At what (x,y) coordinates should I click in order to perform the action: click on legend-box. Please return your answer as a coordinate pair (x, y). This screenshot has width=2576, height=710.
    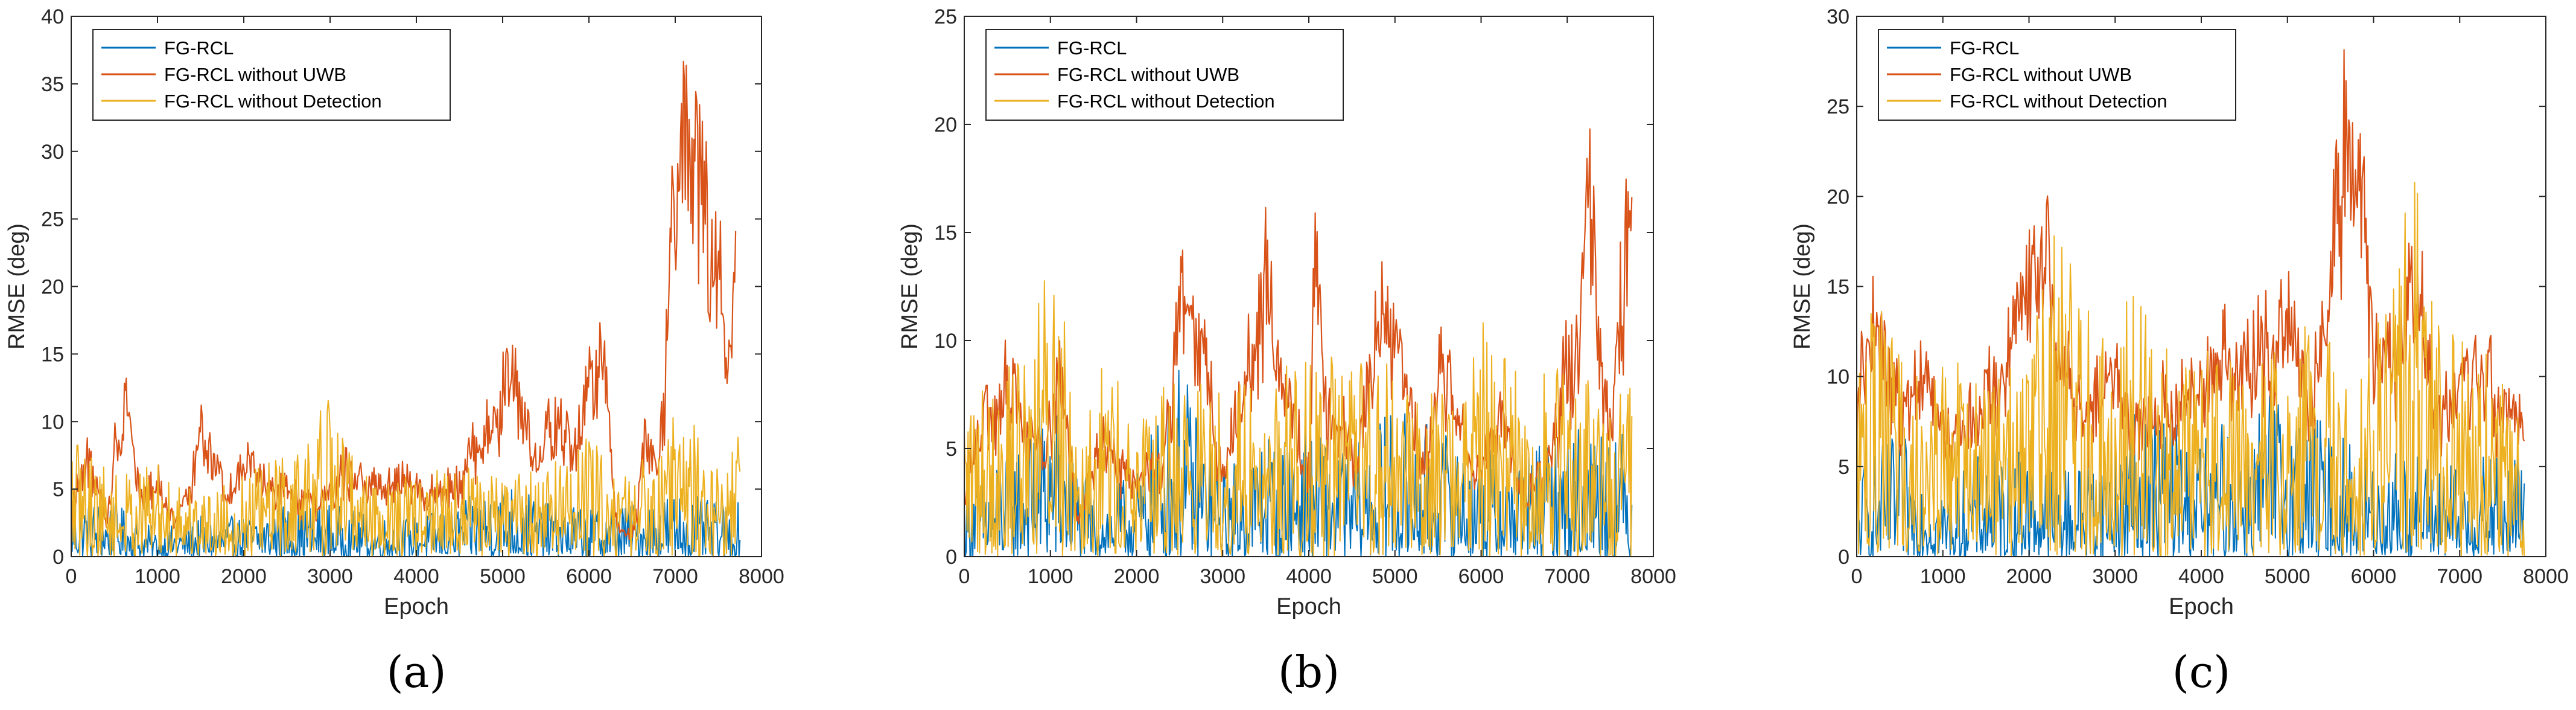
    Looking at the image, I should click on (2057, 75).